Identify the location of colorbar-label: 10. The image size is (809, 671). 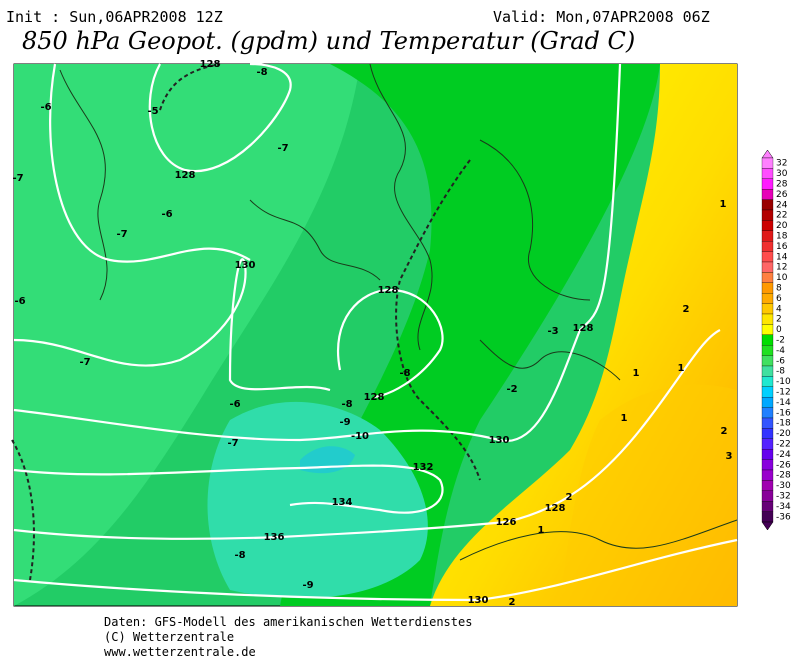
(782, 278).